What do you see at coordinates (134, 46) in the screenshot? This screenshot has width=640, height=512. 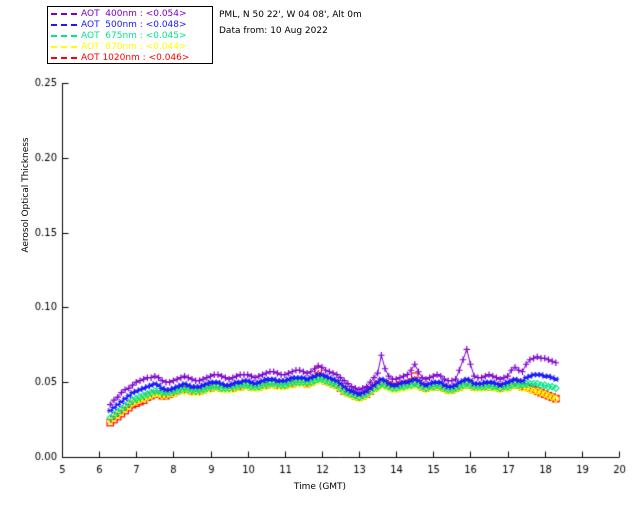 I see `legend-label-870nm: AOT 870nm : <0.044>` at bounding box center [134, 46].